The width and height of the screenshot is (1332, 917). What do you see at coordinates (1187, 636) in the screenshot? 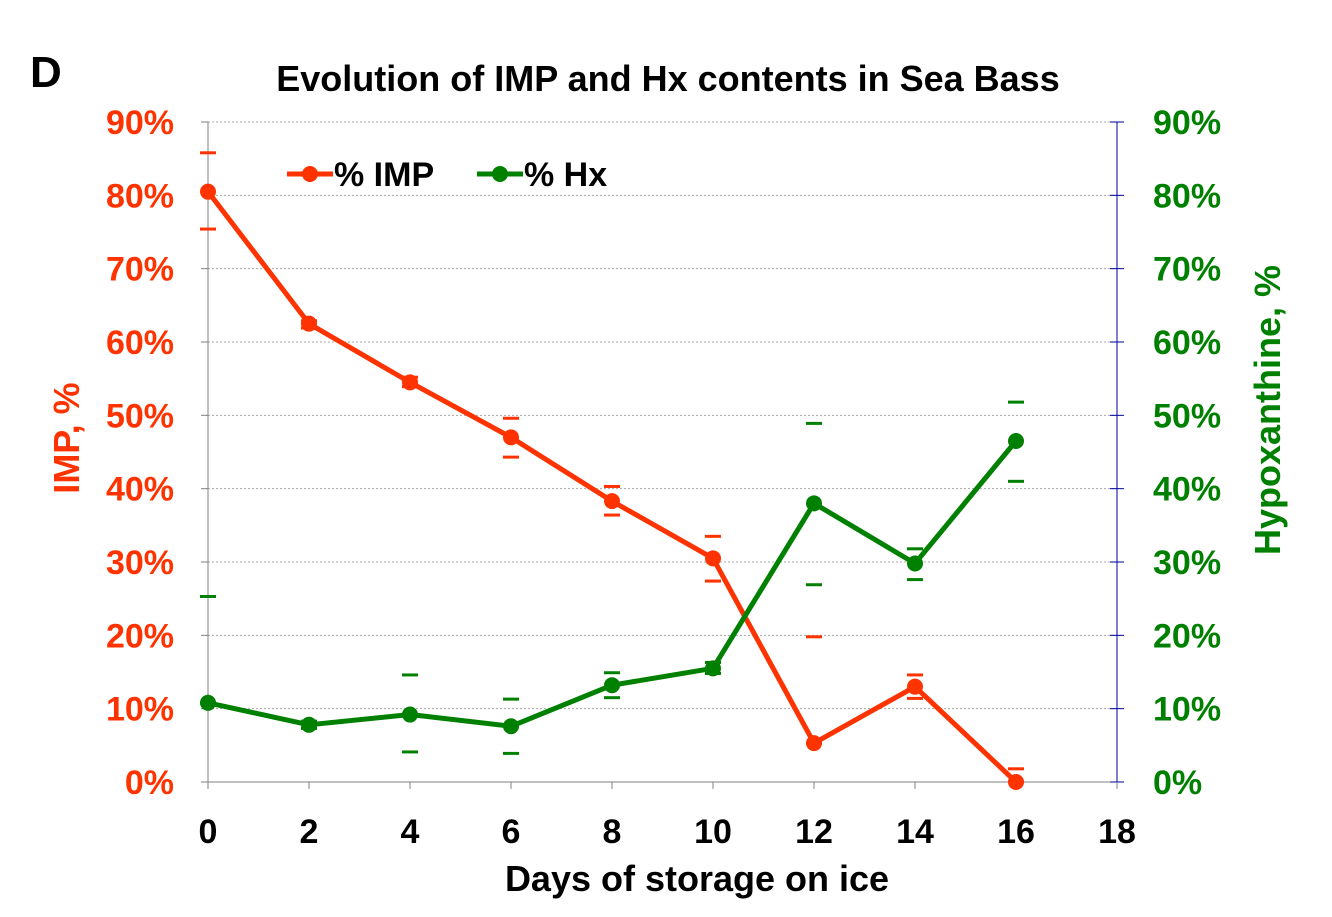
I see `y-right-tick-label: 20%` at bounding box center [1187, 636].